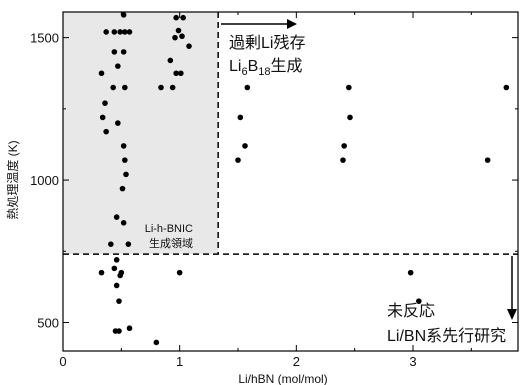 Image resolution: width=529 pixels, height=385 pixels. I want to click on region-label-line1: Li-h-BNIC, so click(169, 229).